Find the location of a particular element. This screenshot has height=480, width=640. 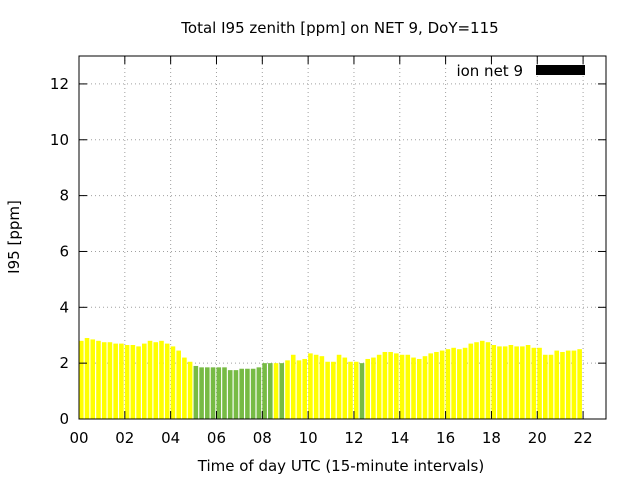

bars-group is located at coordinates (330, 378).